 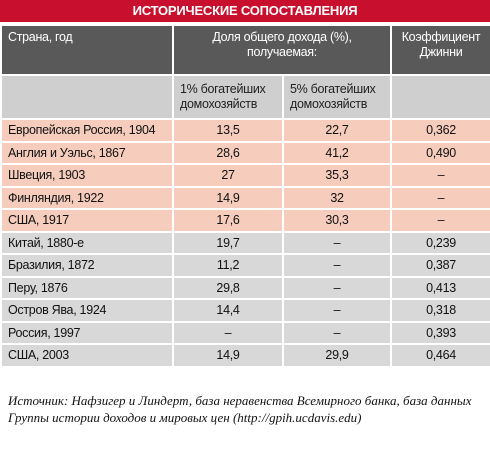 I want to click on table-cell: Финляндия, 1922, so click(x=87, y=197).